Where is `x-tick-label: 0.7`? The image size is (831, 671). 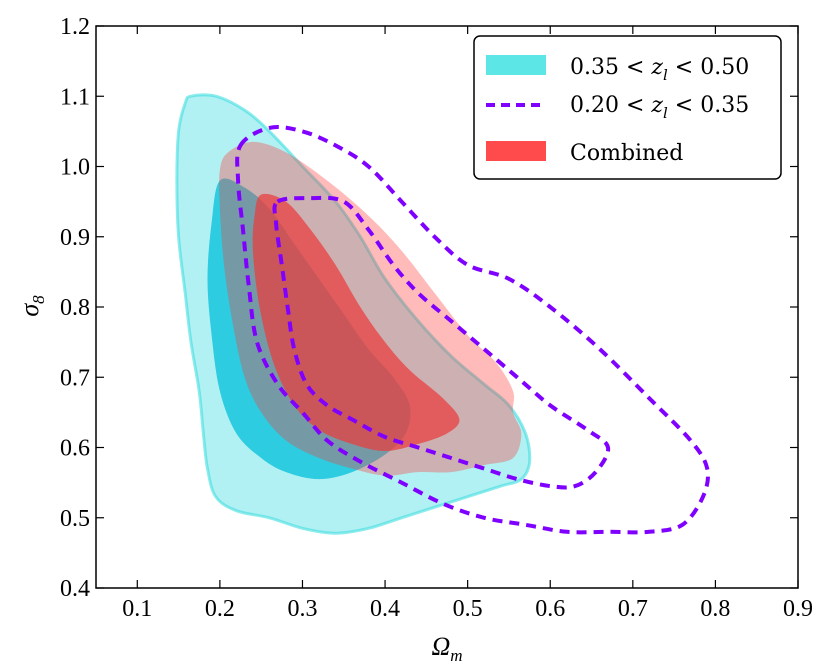 x-tick-label: 0.7 is located at coordinates (633, 609).